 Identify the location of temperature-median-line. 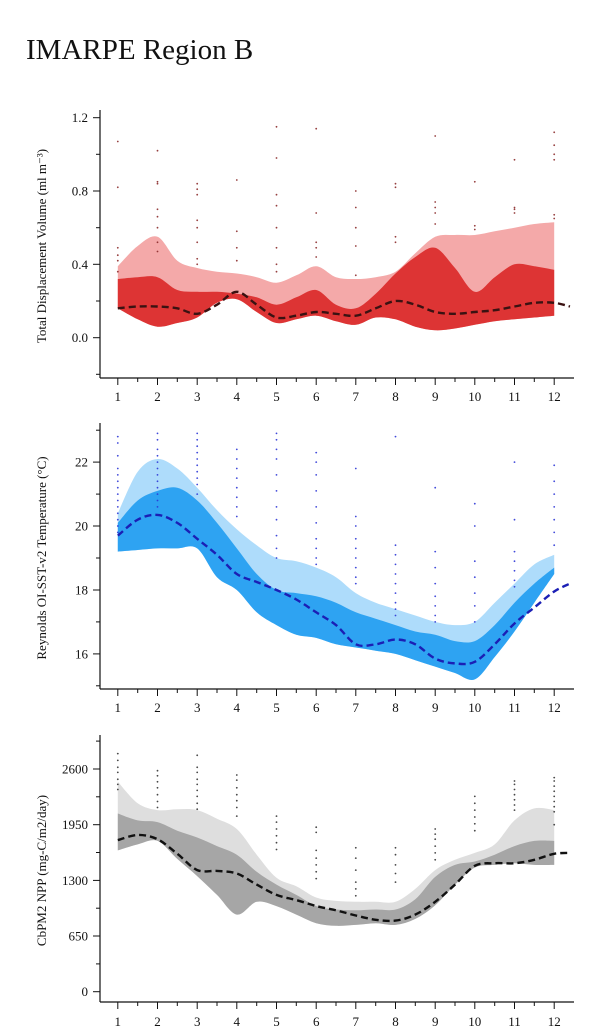
(344, 589).